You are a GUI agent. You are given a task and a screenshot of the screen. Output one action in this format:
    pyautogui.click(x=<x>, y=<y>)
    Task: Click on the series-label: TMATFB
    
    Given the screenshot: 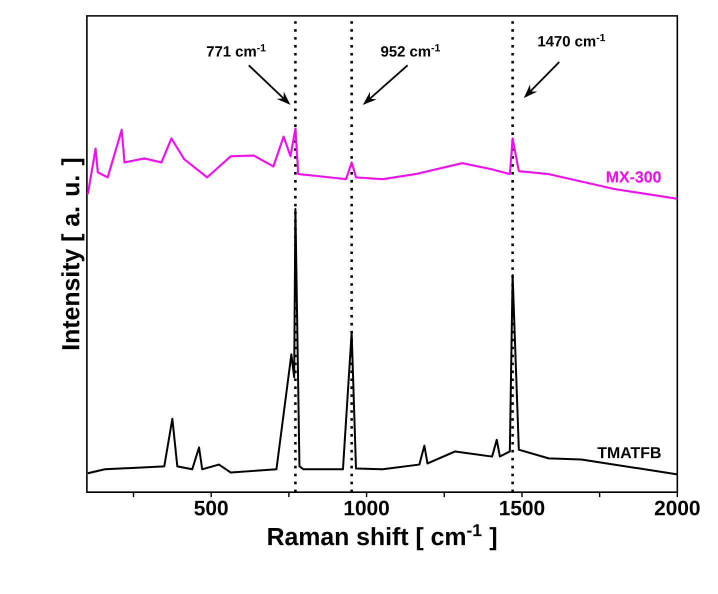 What is the action you would take?
    pyautogui.click(x=629, y=452)
    